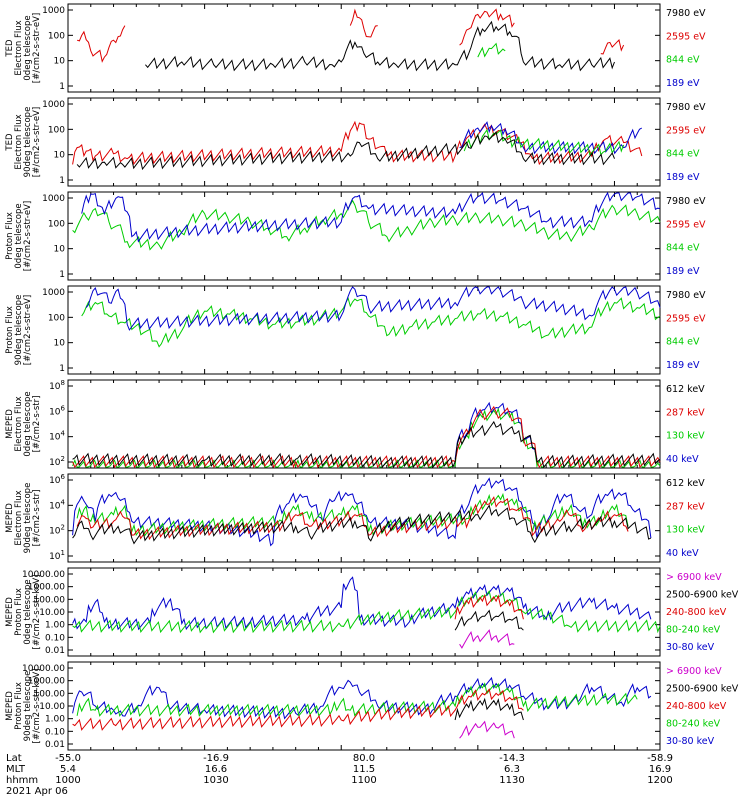 The image size is (750, 800). I want to click on legend-entry: 80-240 keV, so click(693, 724).